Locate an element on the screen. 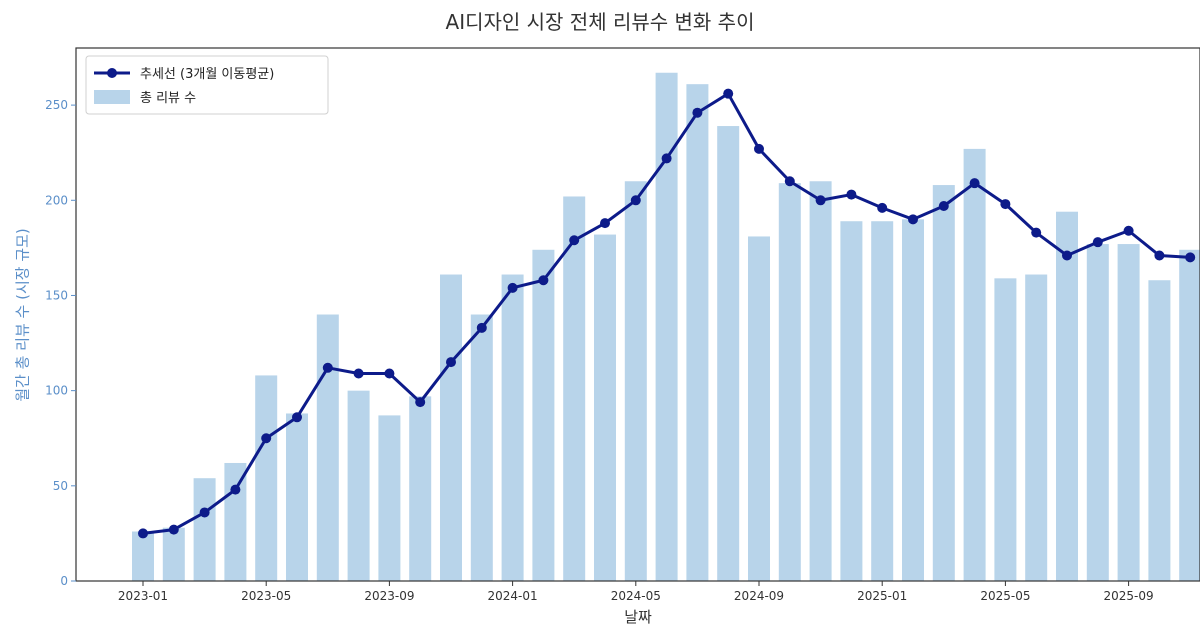 The image size is (1200, 630). x-tick-label: 2024-01 is located at coordinates (513, 596).